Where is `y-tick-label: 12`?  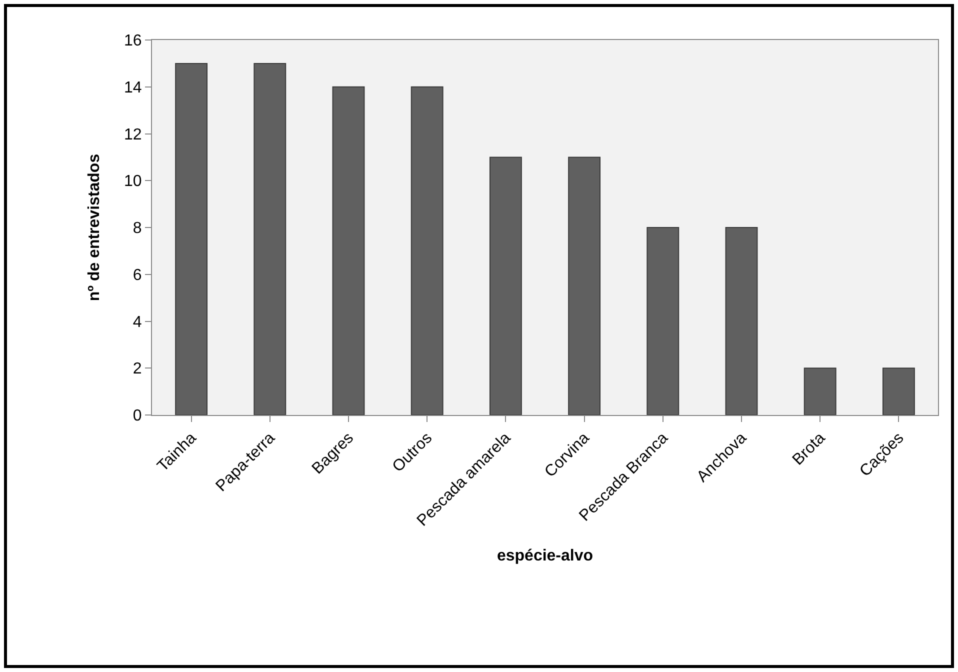 y-tick-label: 12 is located at coordinates (133, 135).